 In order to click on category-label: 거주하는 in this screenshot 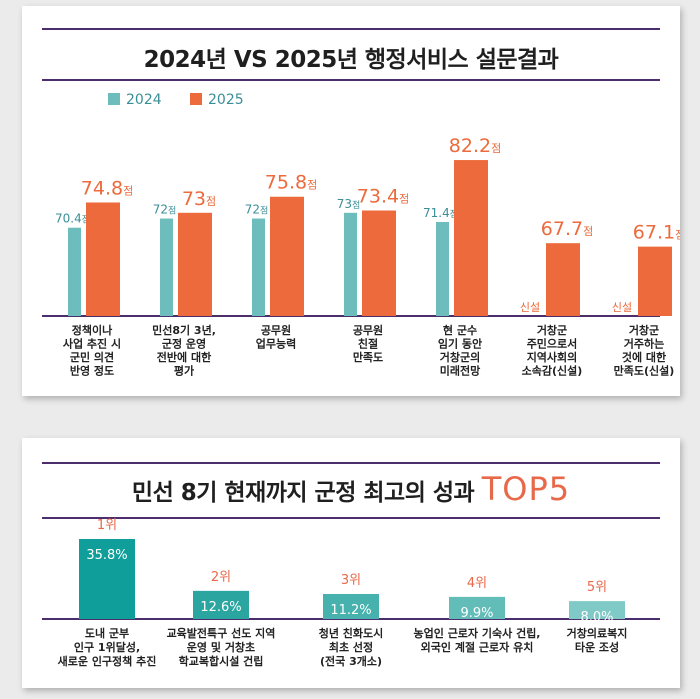, I will do `click(644, 344)`.